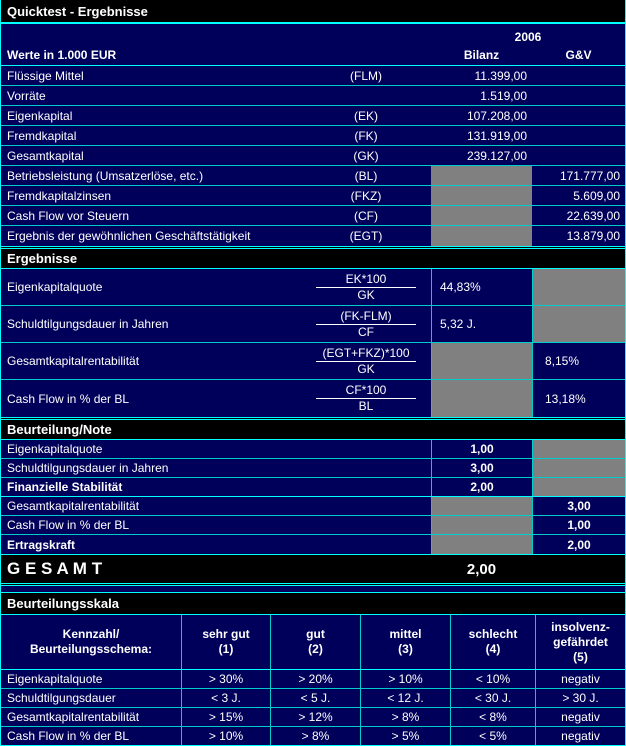  Describe the element at coordinates (366, 236) in the screenshot. I see `row-code: (EGT)` at that location.